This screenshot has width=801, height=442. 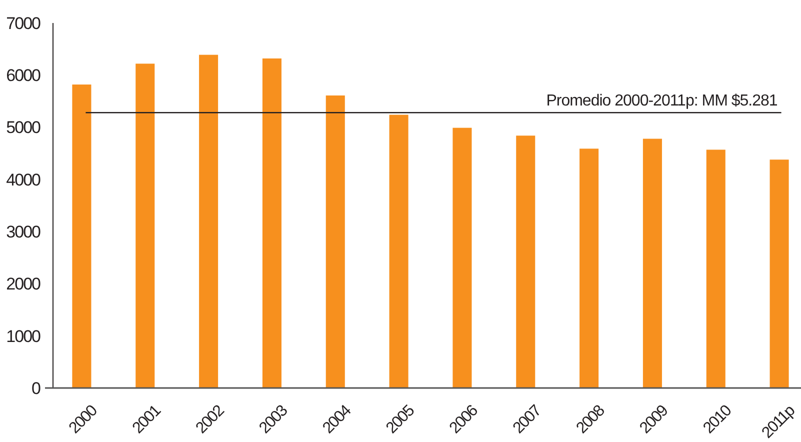 I want to click on y-tick-label: 2000, so click(x=23, y=284).